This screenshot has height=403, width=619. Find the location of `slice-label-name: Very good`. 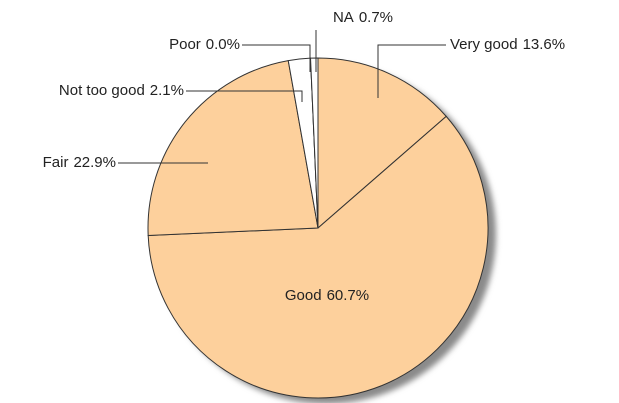

slice-label-name: Very good is located at coordinates (484, 44).